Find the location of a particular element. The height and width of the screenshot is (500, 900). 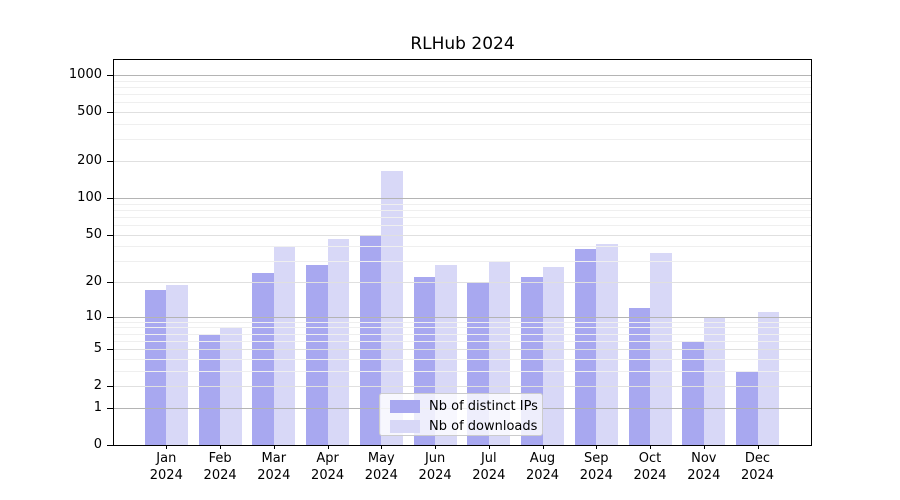

bar-ips-jan is located at coordinates (155, 367).